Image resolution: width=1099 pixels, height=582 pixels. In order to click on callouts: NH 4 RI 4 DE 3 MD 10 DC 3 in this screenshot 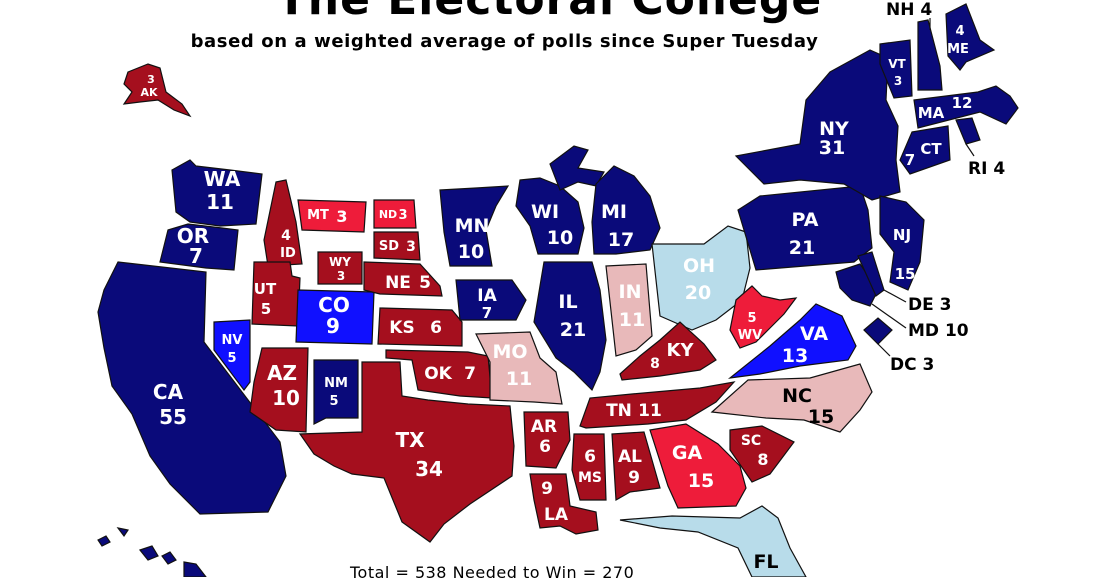, I will do `click(938, 187)`.